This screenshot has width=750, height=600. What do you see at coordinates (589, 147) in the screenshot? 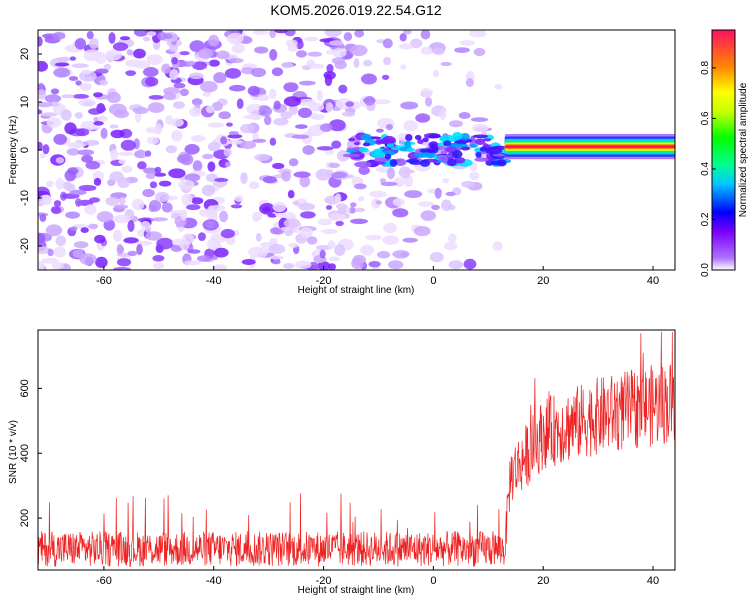
I see `spectral-line` at bounding box center [589, 147].